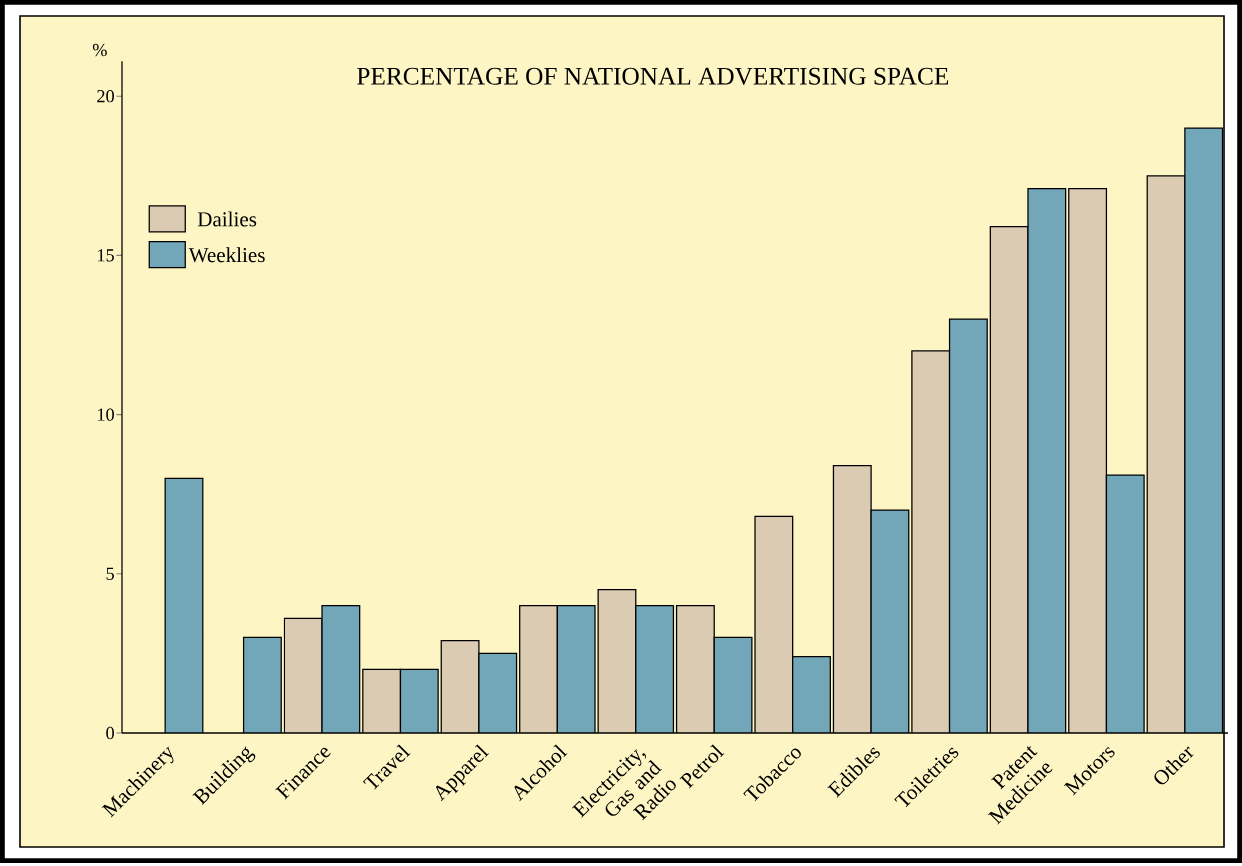 The image size is (1242, 866). What do you see at coordinates (226, 255) in the screenshot?
I see `legend-label: Weeklies` at bounding box center [226, 255].